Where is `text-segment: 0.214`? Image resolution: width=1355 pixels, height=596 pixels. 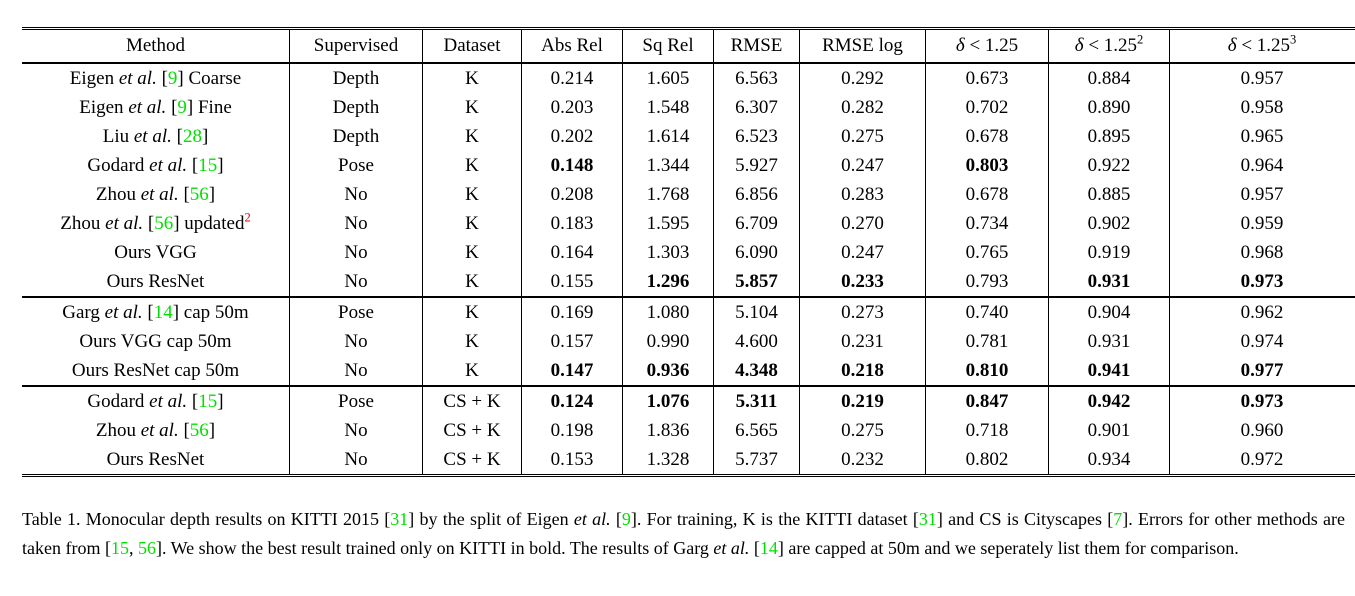
text-segment: 0.214 is located at coordinates (572, 78).